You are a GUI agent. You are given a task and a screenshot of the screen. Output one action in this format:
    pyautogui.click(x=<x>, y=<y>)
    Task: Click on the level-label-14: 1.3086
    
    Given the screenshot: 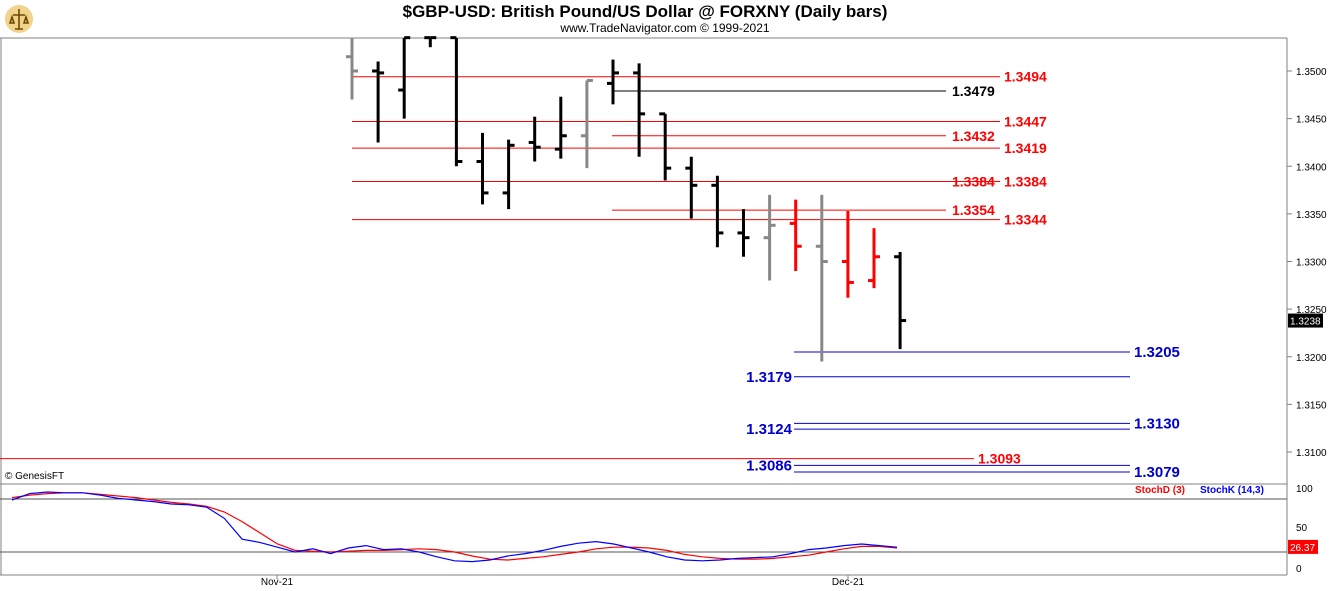 What is the action you would take?
    pyautogui.click(x=769, y=465)
    